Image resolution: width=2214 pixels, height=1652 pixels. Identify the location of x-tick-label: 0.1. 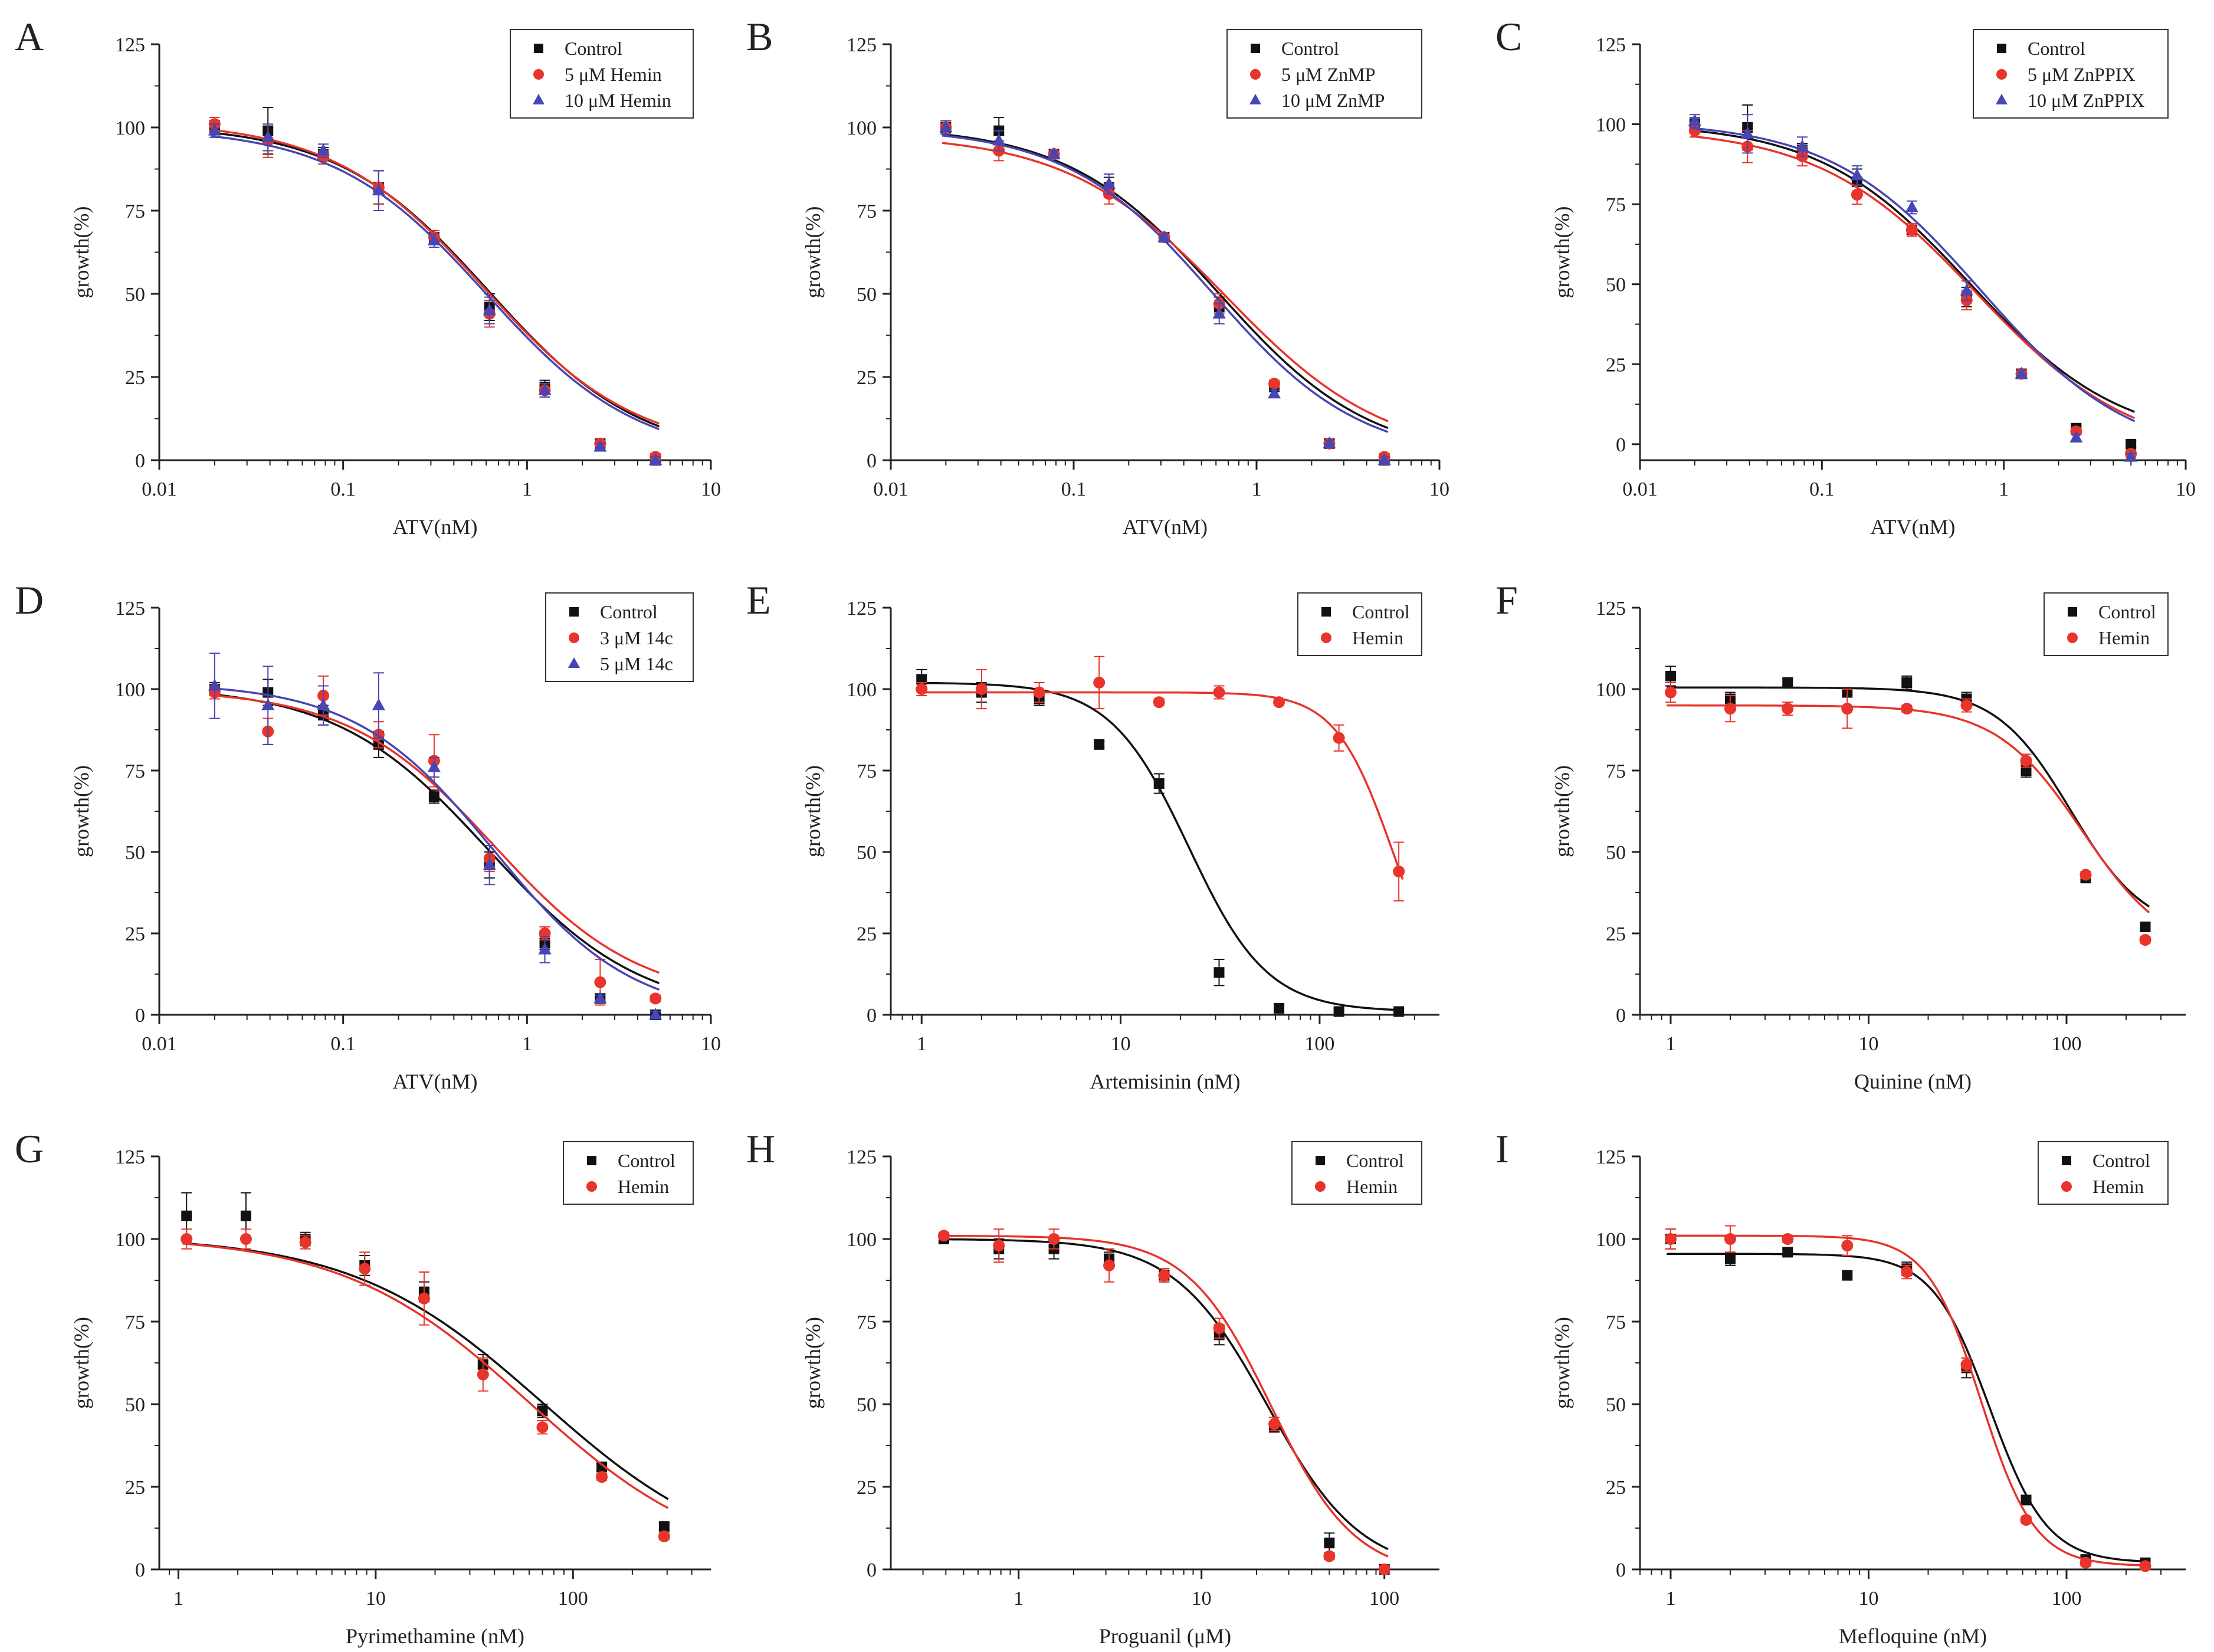
(1822, 489).